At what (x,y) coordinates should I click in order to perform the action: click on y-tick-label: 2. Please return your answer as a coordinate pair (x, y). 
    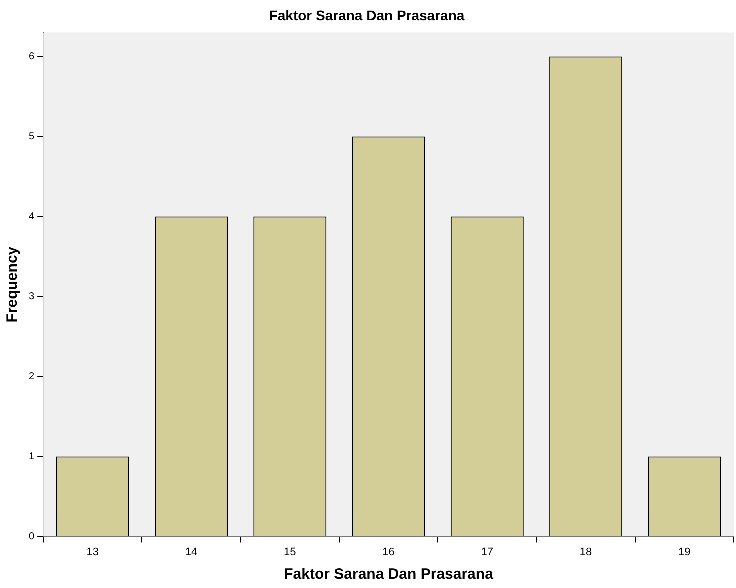
    Looking at the image, I should click on (32, 377).